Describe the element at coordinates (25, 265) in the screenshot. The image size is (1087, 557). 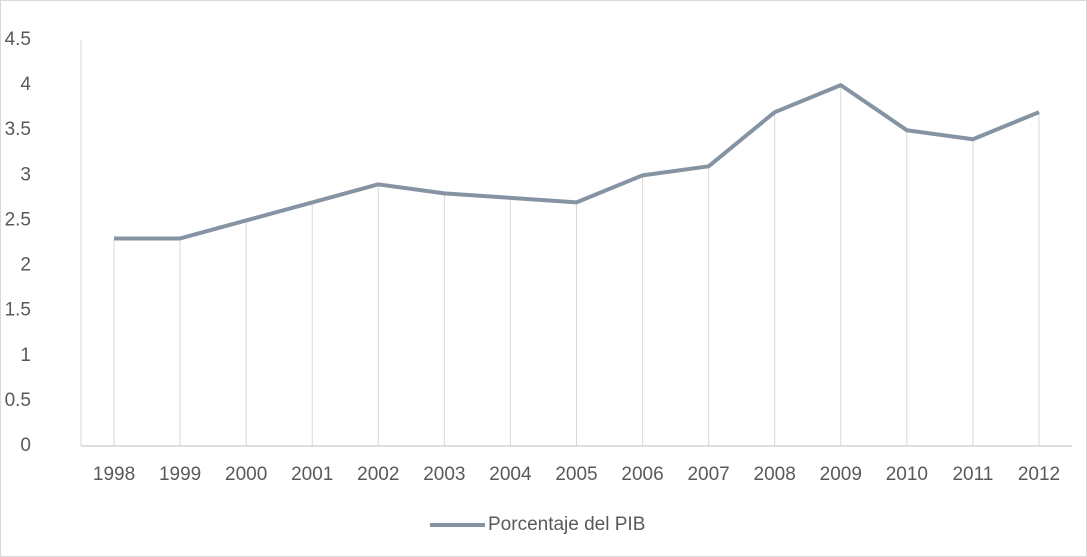
I see `y-tick-label: 2` at that location.